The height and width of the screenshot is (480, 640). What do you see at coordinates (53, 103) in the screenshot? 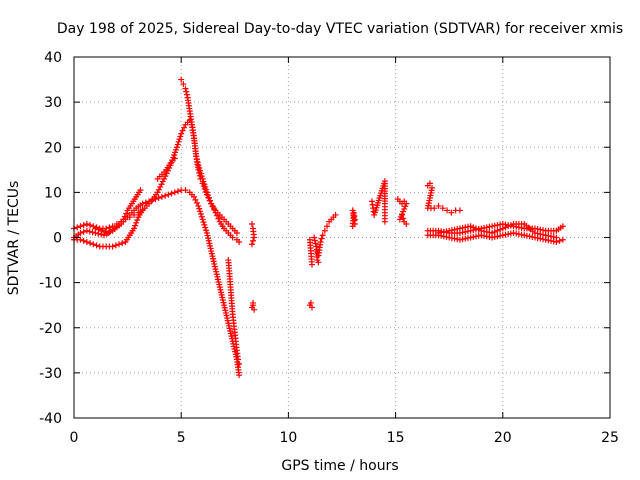
I see `y-tick-label: 30` at bounding box center [53, 103].